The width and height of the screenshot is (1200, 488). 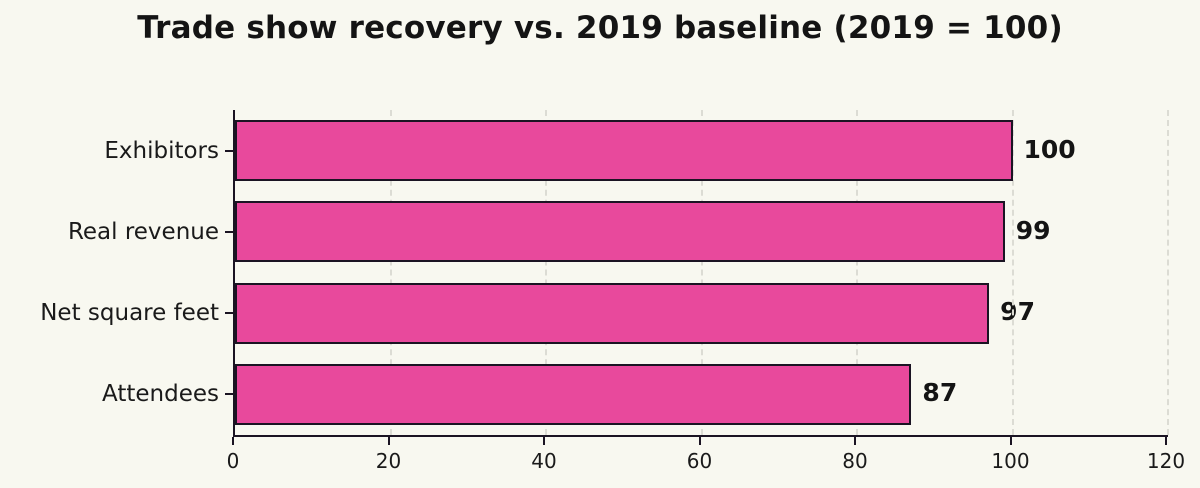 I want to click on bar-exhibitors, so click(x=624, y=151).